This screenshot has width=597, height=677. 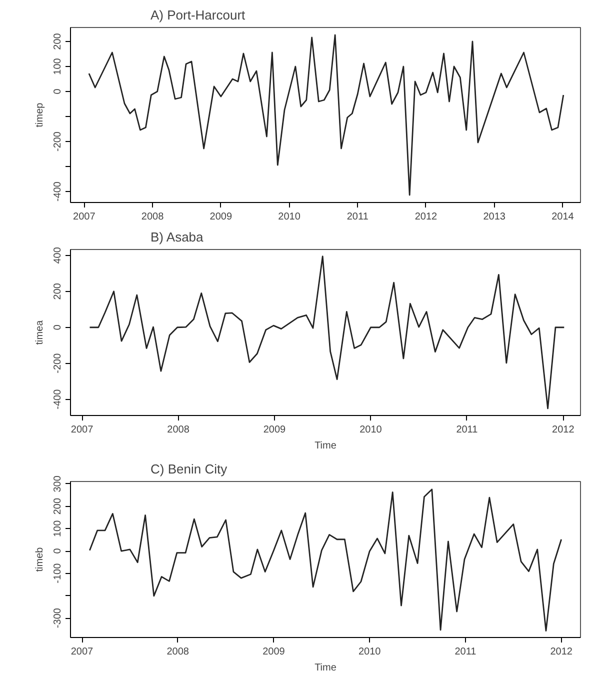 What do you see at coordinates (177, 237) in the screenshot?
I see `chart-title: B) Asaba` at bounding box center [177, 237].